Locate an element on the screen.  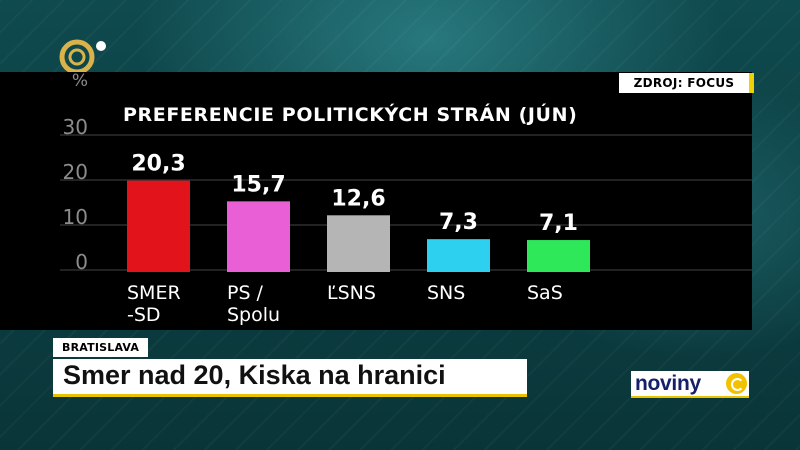
y-tick-20: 20 is located at coordinates (75, 172).